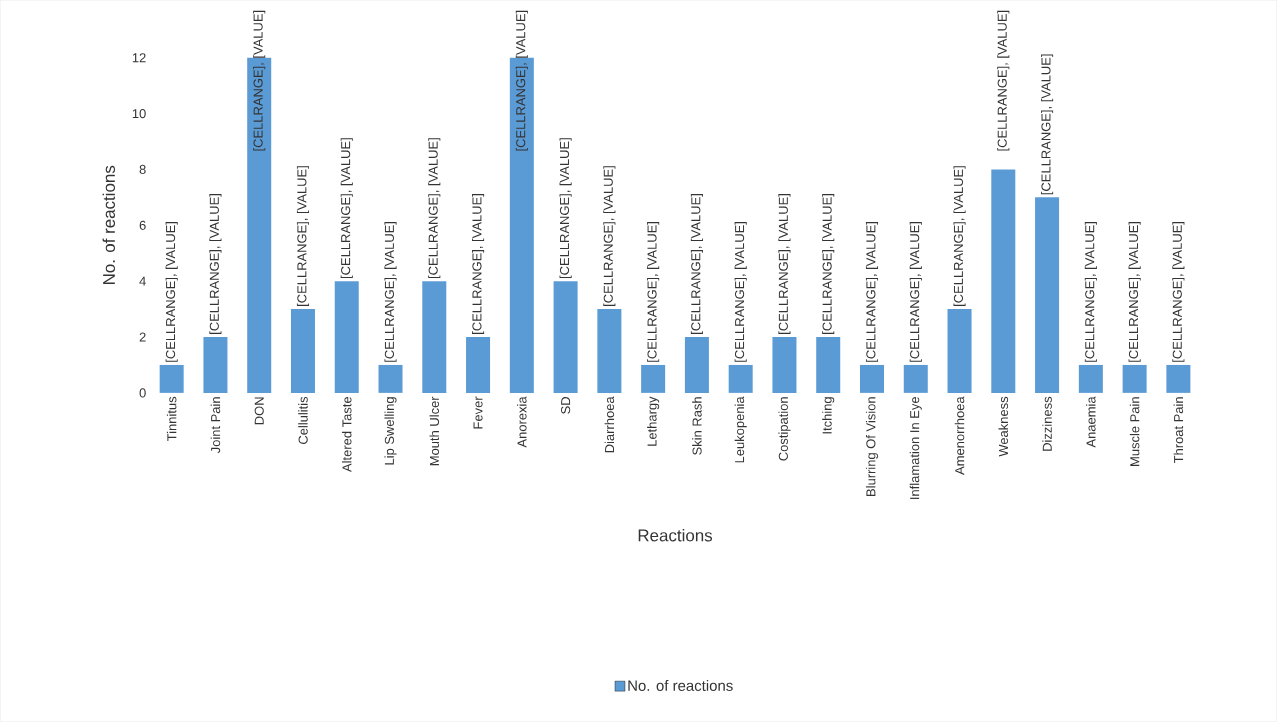 The image size is (1277, 722). Describe the element at coordinates (142, 393) in the screenshot. I see `y-tick-label: 0` at that location.